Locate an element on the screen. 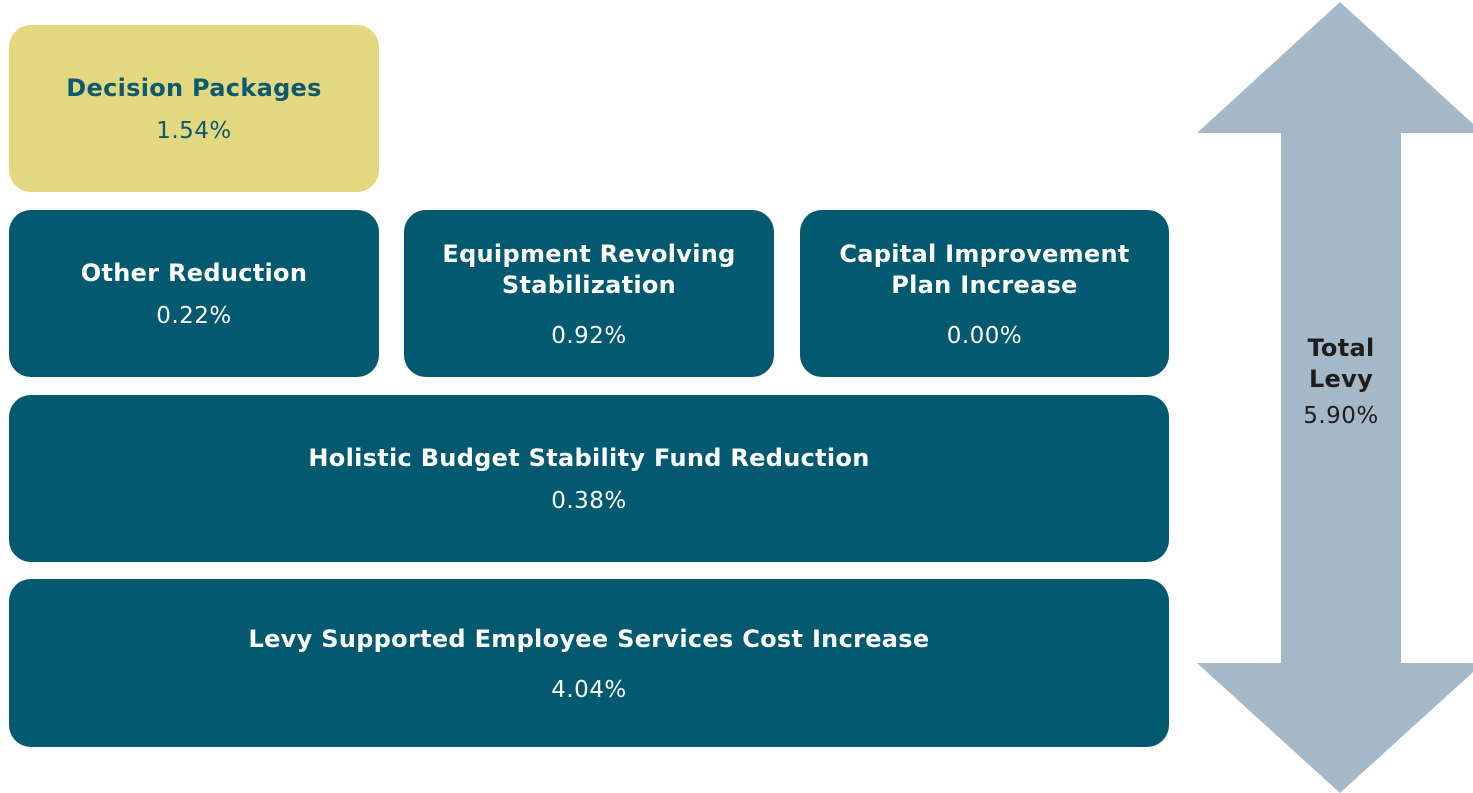 The width and height of the screenshot is (1473, 793). box-value: 0.92% is located at coordinates (589, 335).